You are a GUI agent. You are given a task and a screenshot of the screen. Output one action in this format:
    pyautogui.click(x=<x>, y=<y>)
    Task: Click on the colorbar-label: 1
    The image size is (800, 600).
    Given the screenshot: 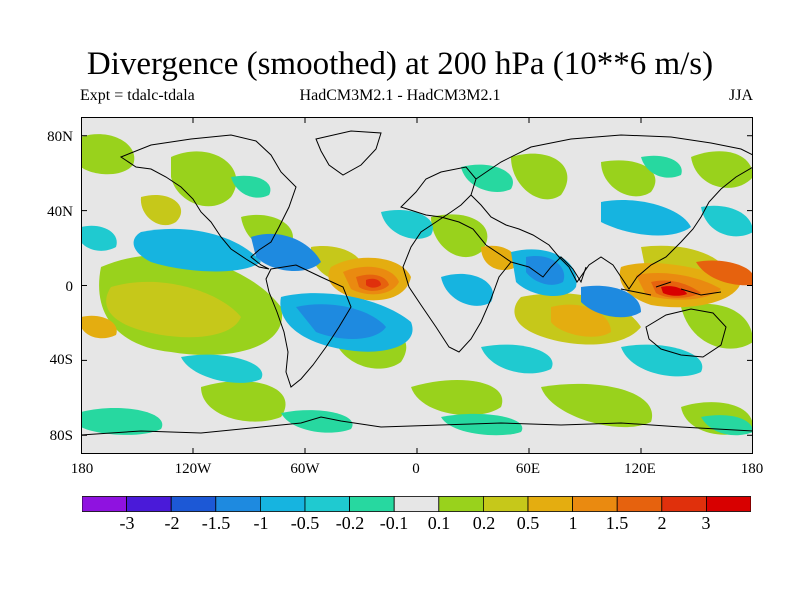 What is the action you would take?
    pyautogui.click(x=573, y=523)
    